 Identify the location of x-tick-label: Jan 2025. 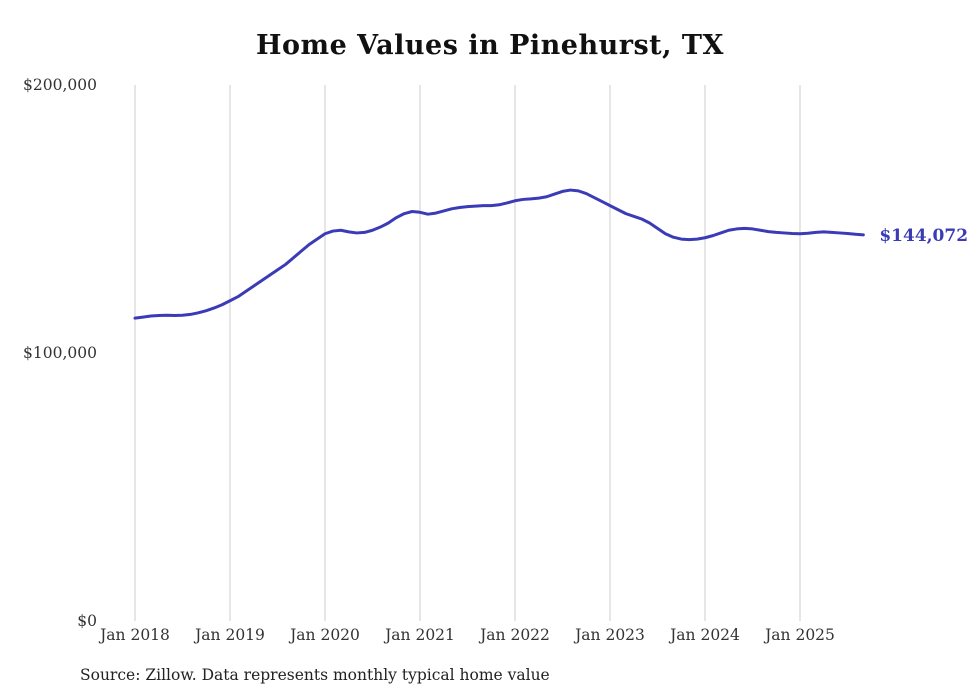
(799, 635).